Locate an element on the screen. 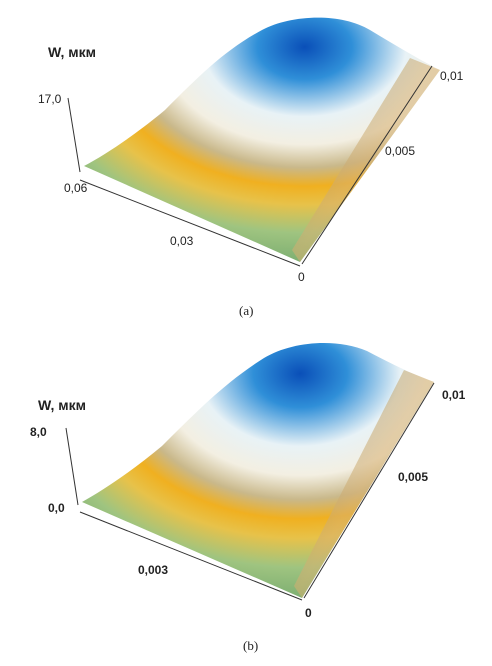  z-tick-label: 17,0 is located at coordinates (50, 99).